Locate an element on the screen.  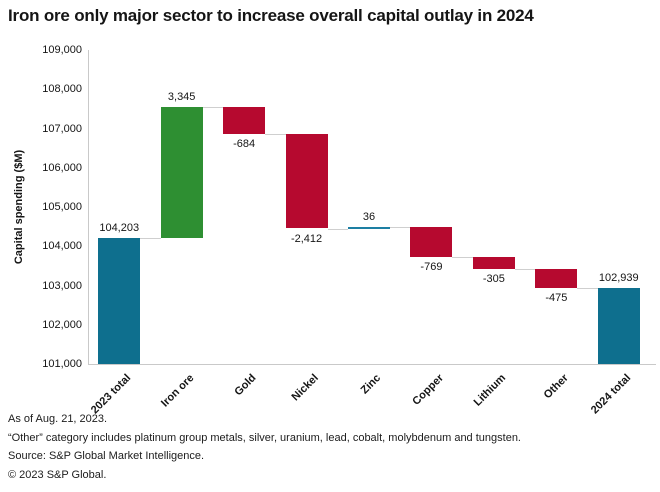
footnote-copyright: © 2023 S&P Global. is located at coordinates (57, 474).